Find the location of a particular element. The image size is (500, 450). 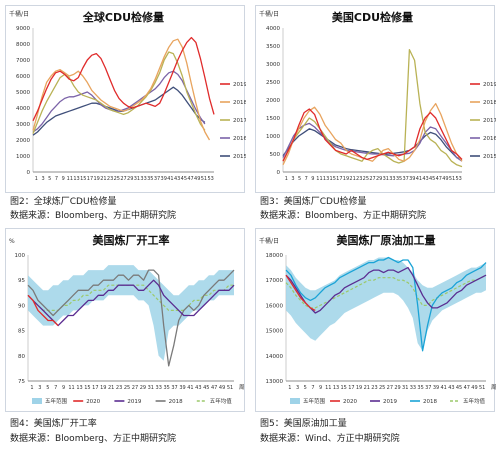

source-fig2: 数据来源：Bloomberg、方正中期研究院 is located at coordinates (93, 216).